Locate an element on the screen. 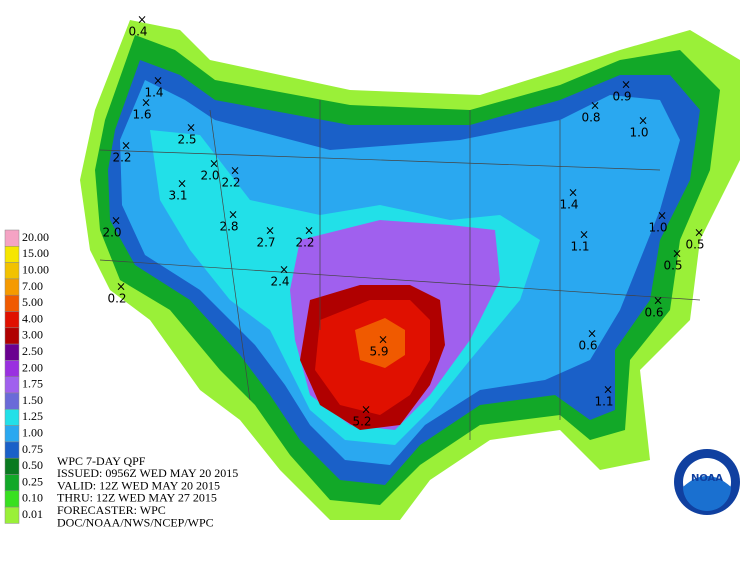 The height and width of the screenshot is (562, 750). legend-label: 0.25 is located at coordinates (32, 481).